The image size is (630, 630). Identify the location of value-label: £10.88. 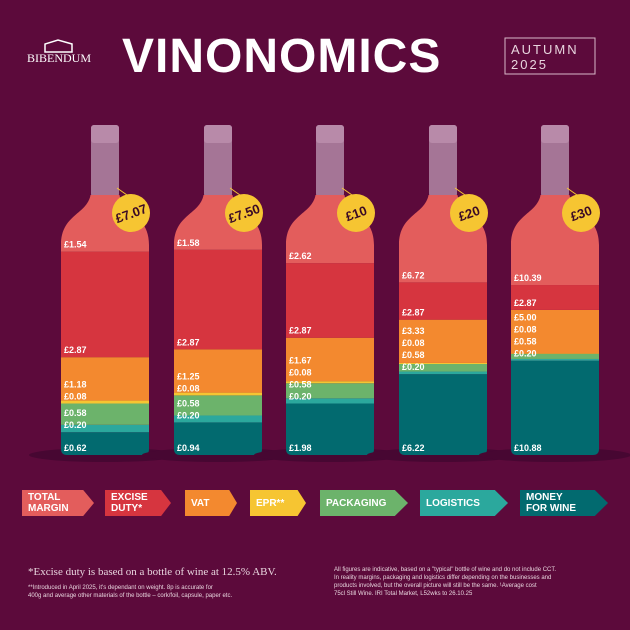
(528, 448).